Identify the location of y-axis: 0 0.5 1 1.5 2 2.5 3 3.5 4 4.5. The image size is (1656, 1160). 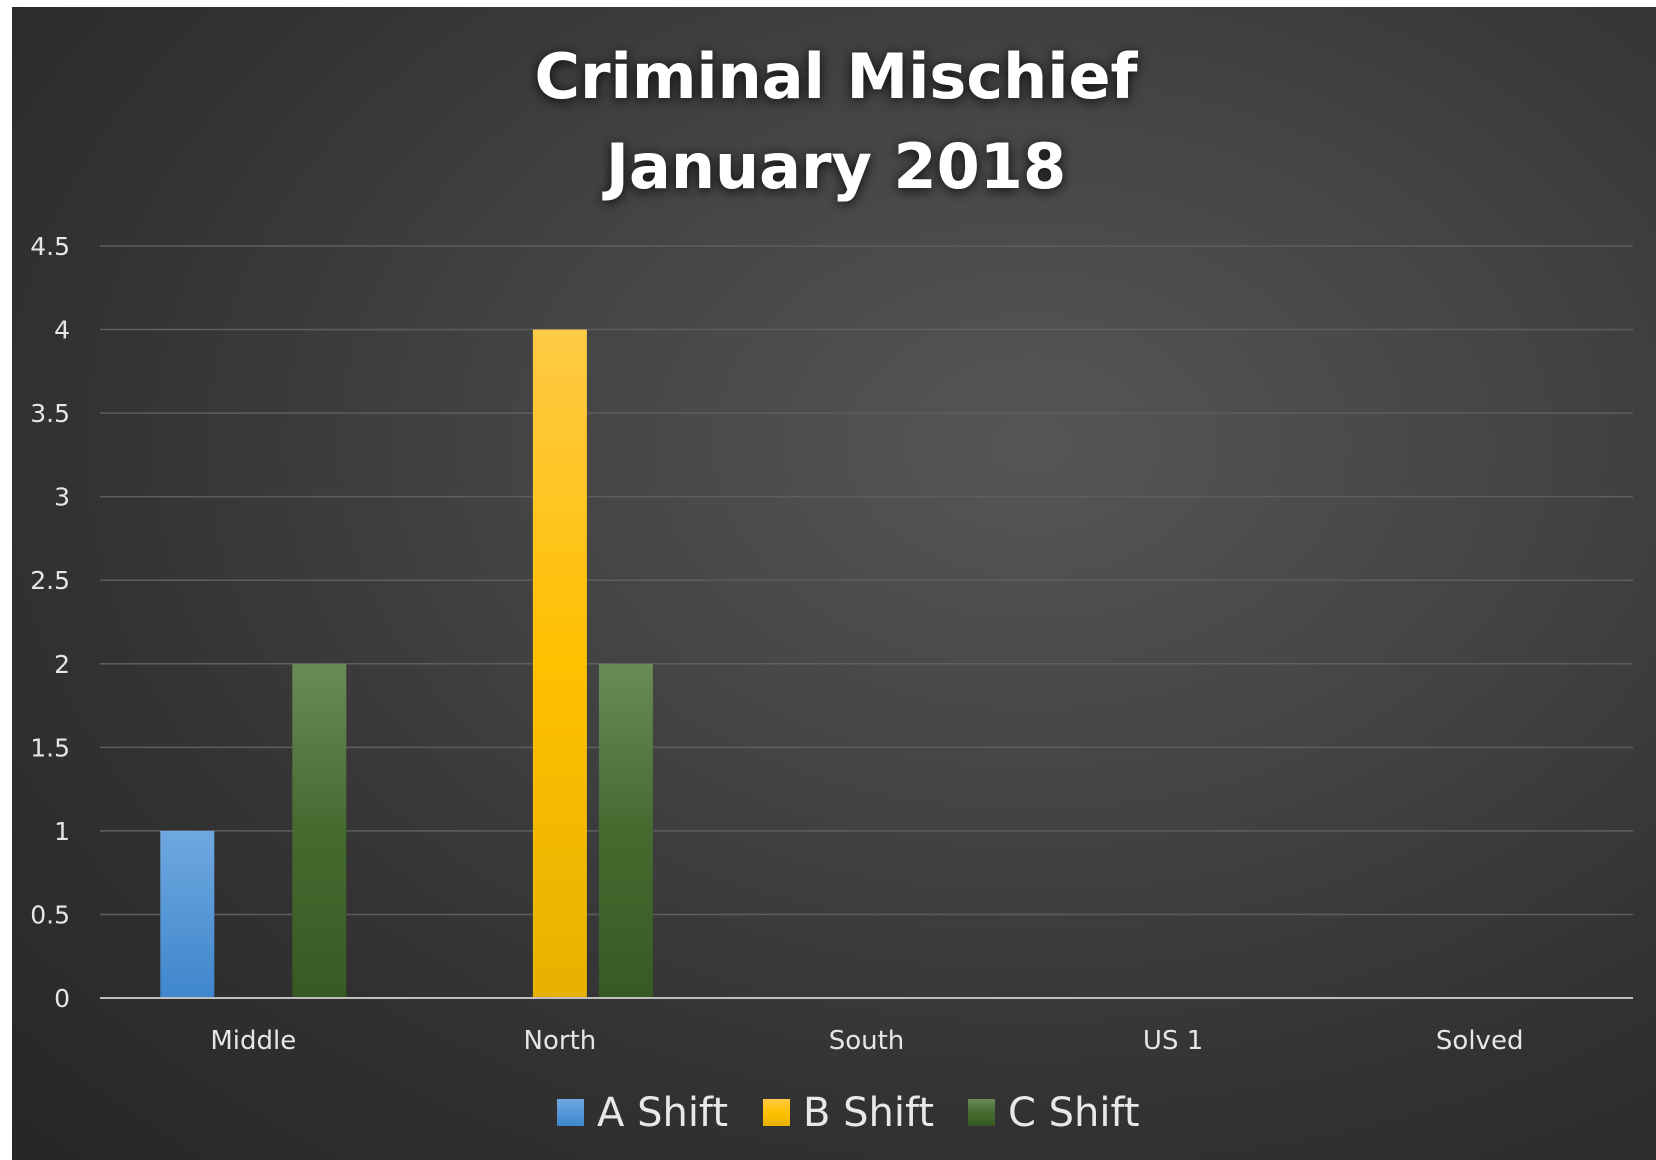
(50, 622).